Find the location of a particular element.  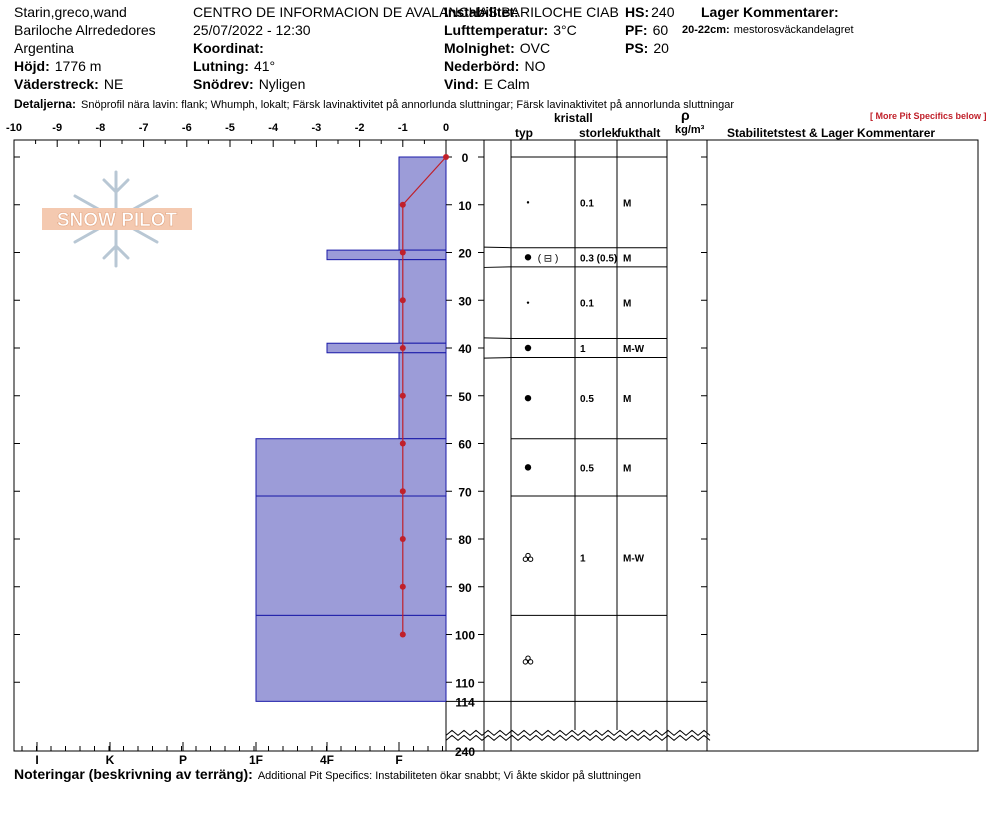

depth-label: 20 is located at coordinates (465, 254).